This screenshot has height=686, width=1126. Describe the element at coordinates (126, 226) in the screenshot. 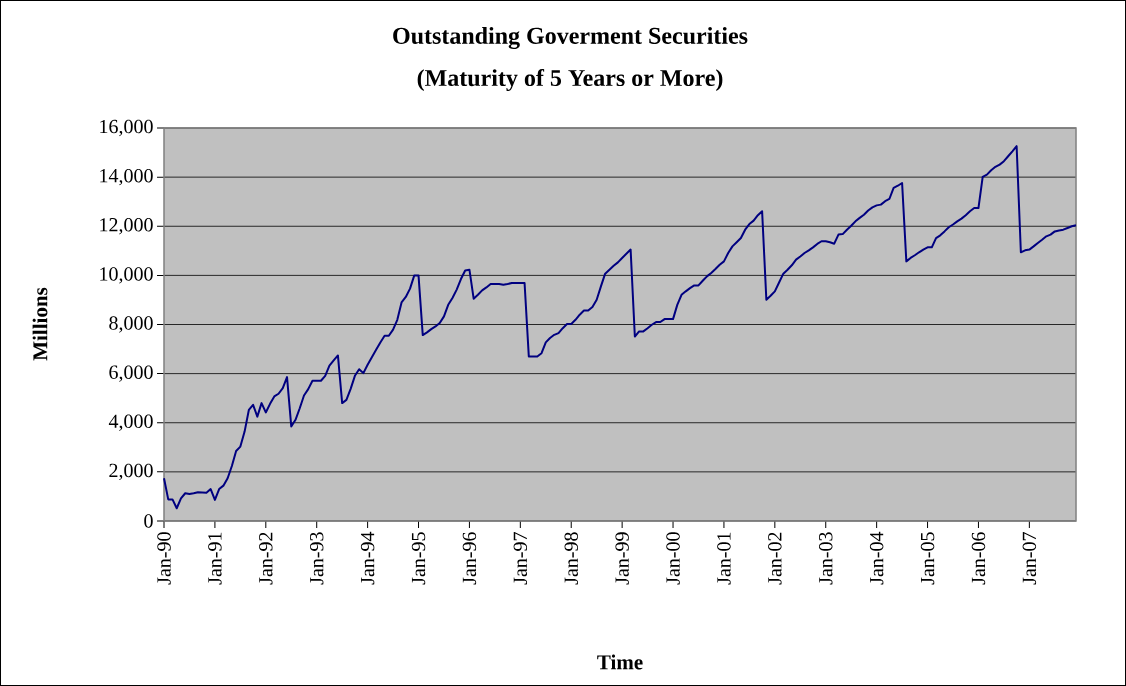

I see `y-tick-label: 12,000` at that location.